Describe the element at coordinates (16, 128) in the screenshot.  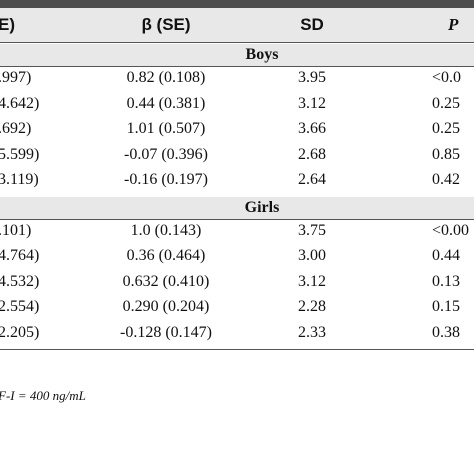
I see `cell: .692)` at that location.